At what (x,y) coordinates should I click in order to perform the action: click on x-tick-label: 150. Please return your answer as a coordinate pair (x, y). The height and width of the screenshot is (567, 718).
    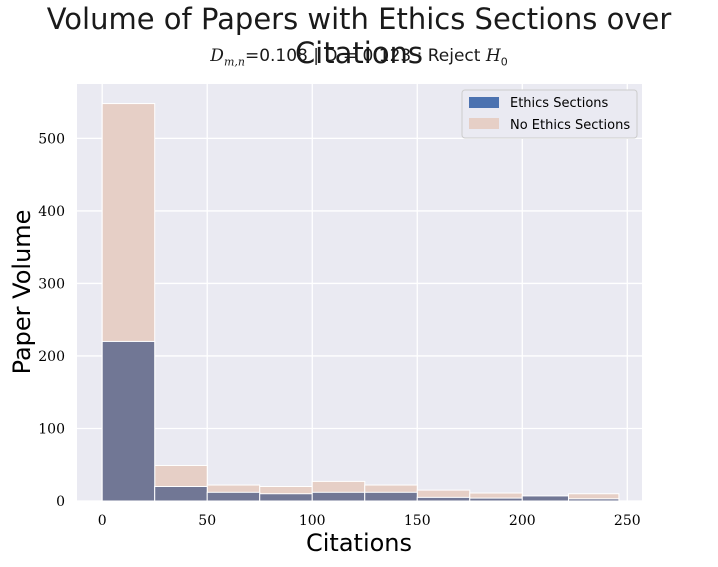
    Looking at the image, I should click on (417, 521).